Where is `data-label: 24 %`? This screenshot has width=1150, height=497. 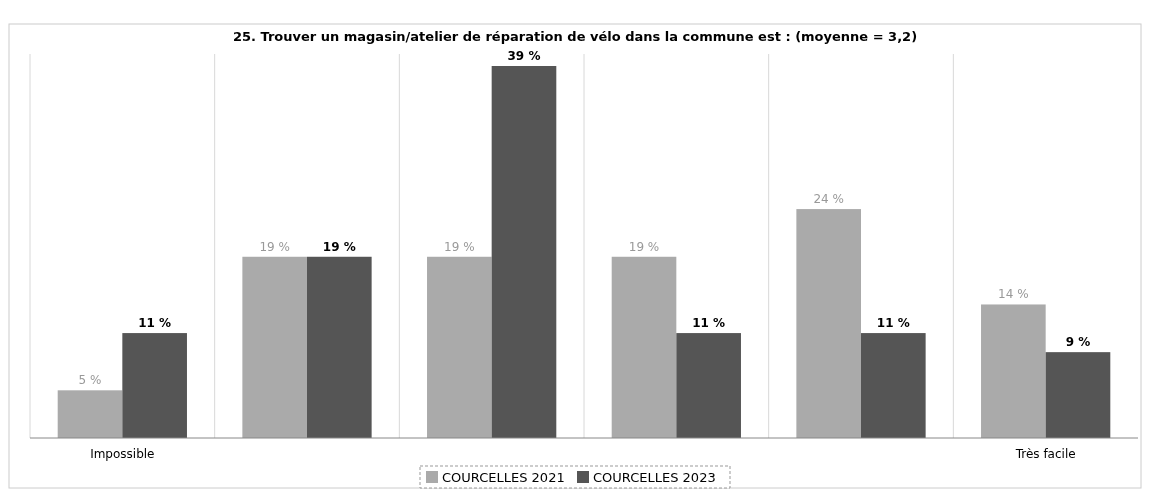 data-label: 24 % is located at coordinates (828, 199).